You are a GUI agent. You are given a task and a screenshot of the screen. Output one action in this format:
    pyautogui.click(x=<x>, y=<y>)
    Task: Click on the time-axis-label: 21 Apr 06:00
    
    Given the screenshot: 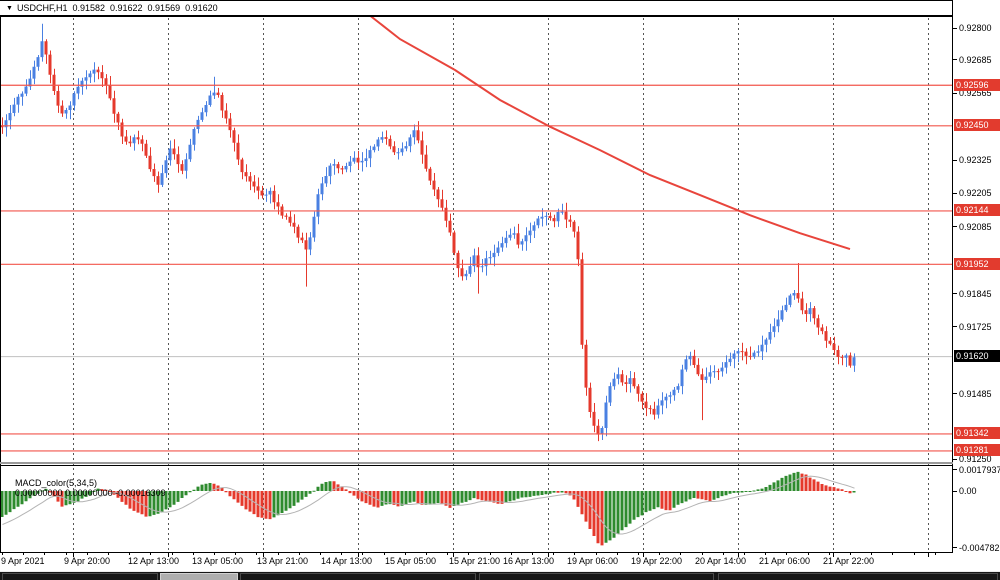 What is the action you would take?
    pyautogui.click(x=785, y=561)
    